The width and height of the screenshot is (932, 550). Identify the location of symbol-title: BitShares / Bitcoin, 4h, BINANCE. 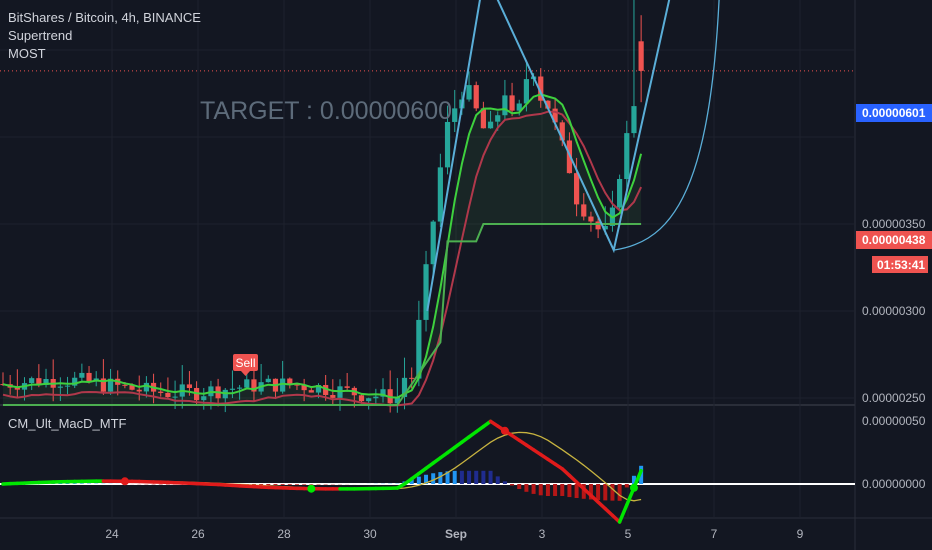
(104, 17).